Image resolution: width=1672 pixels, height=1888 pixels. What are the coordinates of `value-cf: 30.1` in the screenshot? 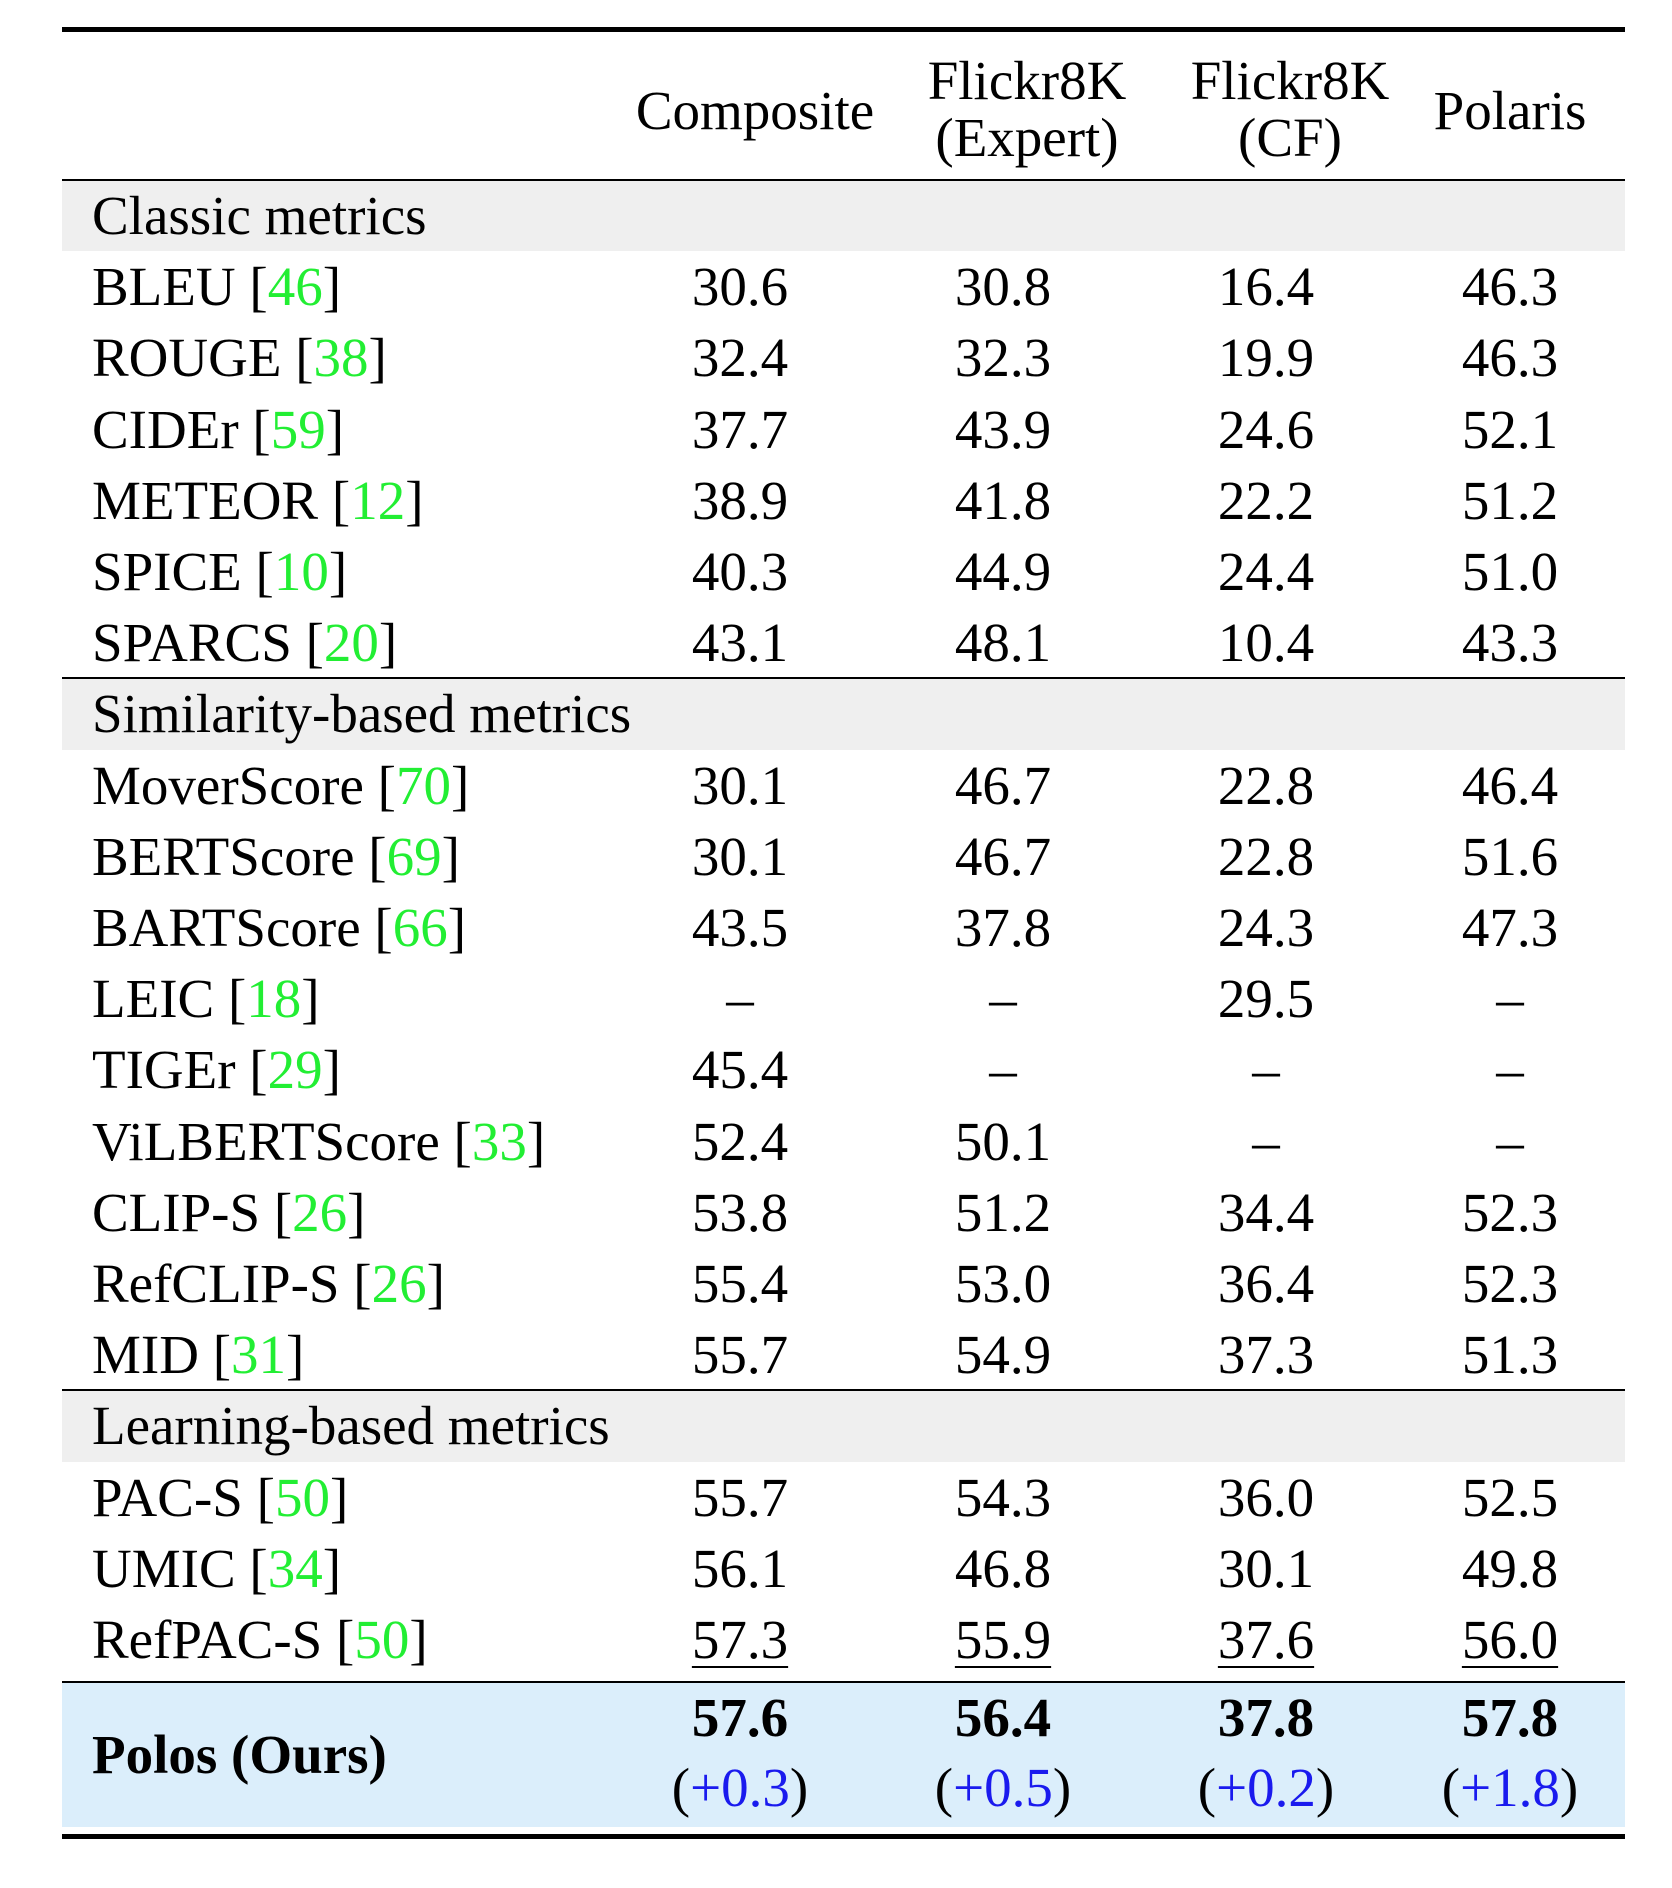 It's located at (1266, 1568).